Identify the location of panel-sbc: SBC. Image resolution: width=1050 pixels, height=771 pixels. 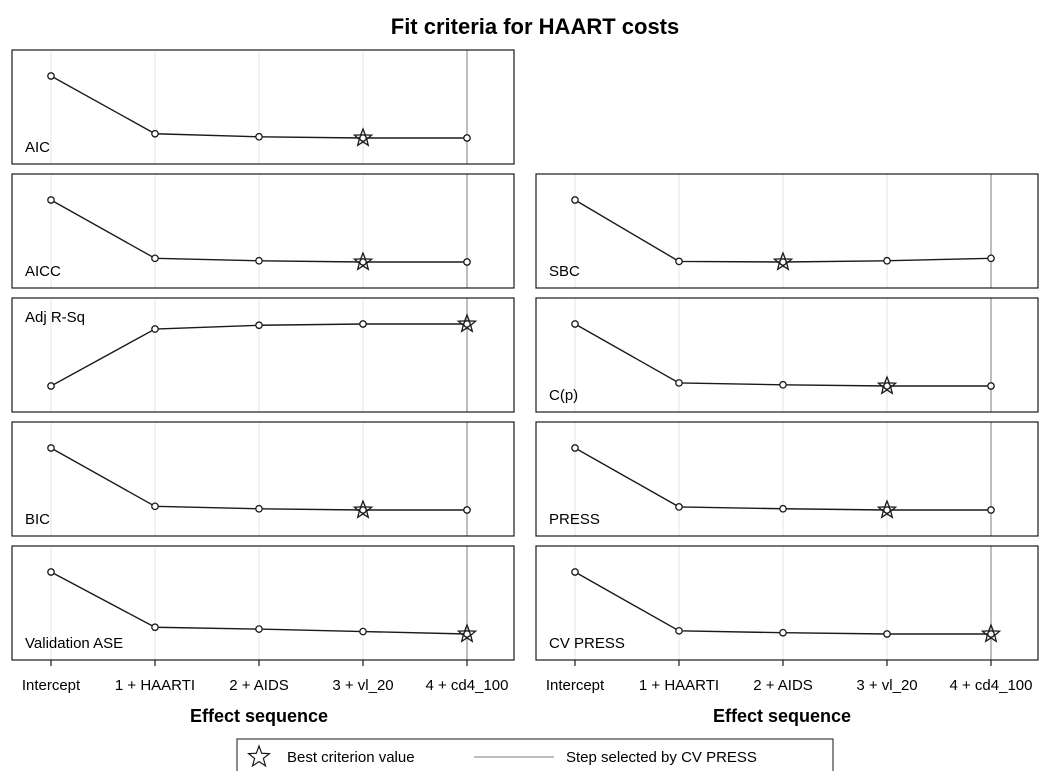
(787, 231).